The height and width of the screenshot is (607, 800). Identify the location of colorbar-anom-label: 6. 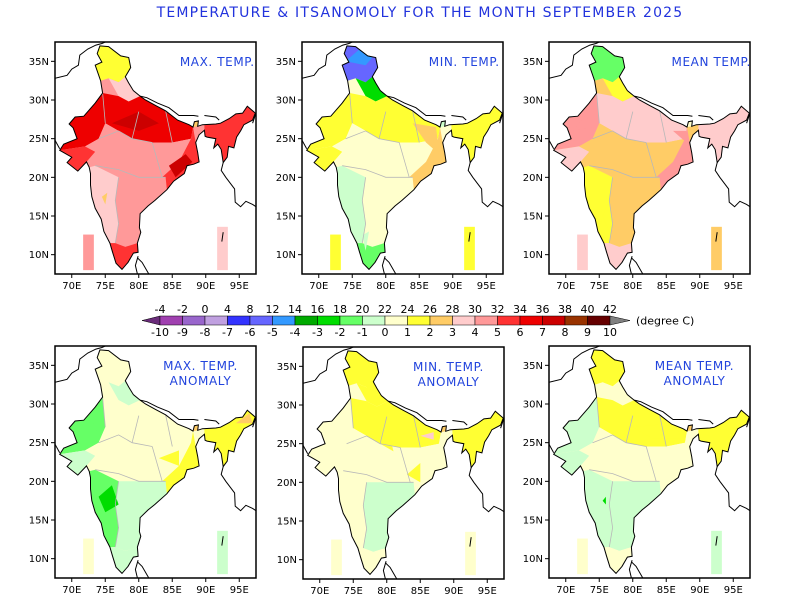
(520, 332).